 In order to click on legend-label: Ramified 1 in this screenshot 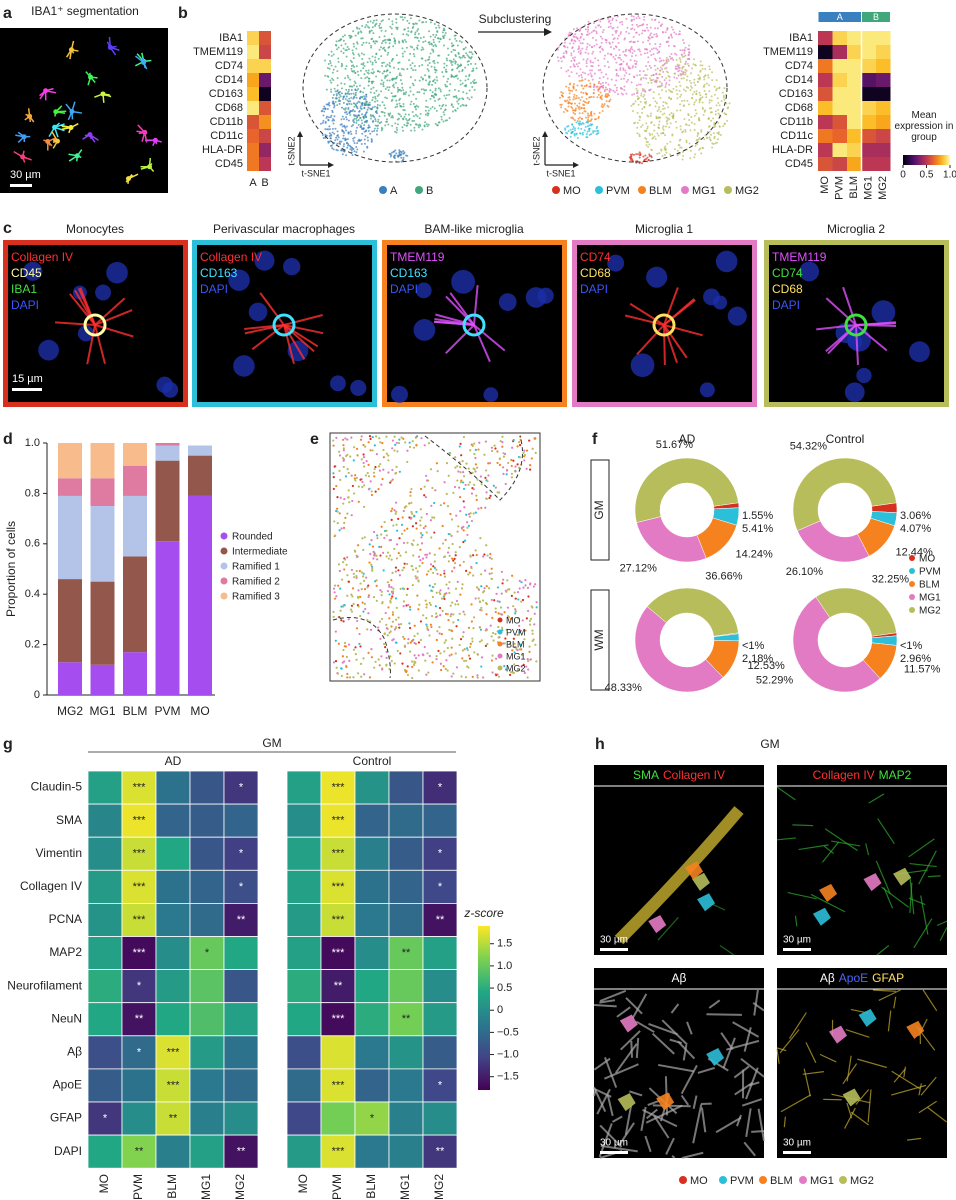, I will do `click(256, 567)`.